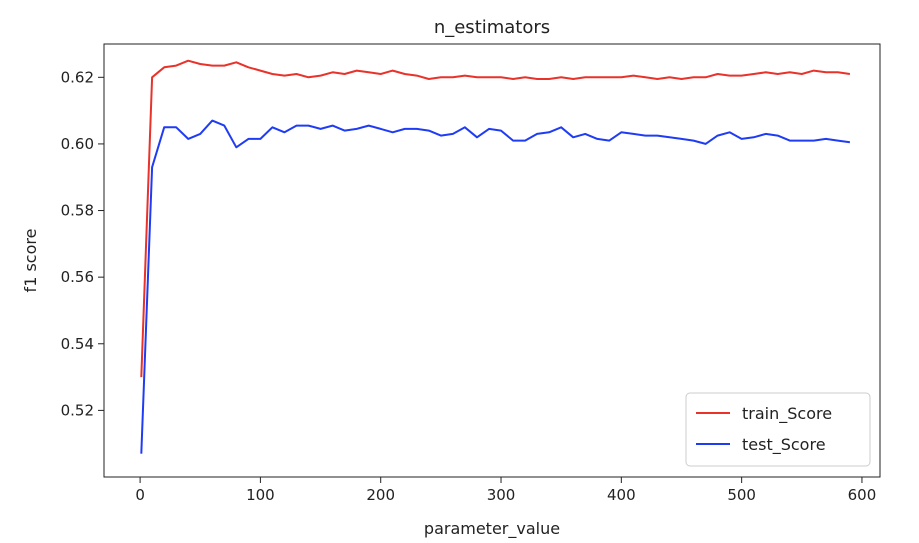  I want to click on y-axis-label: f1 score, so click(30, 261).